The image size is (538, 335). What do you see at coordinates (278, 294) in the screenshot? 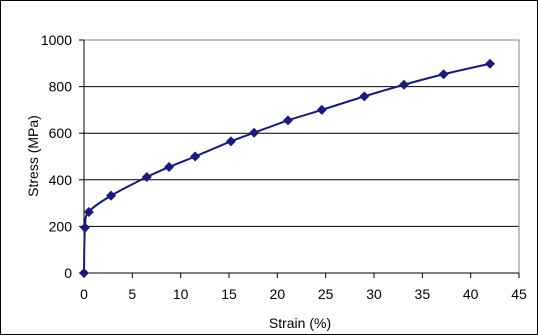
I see `x-tick-label: 20` at bounding box center [278, 294].